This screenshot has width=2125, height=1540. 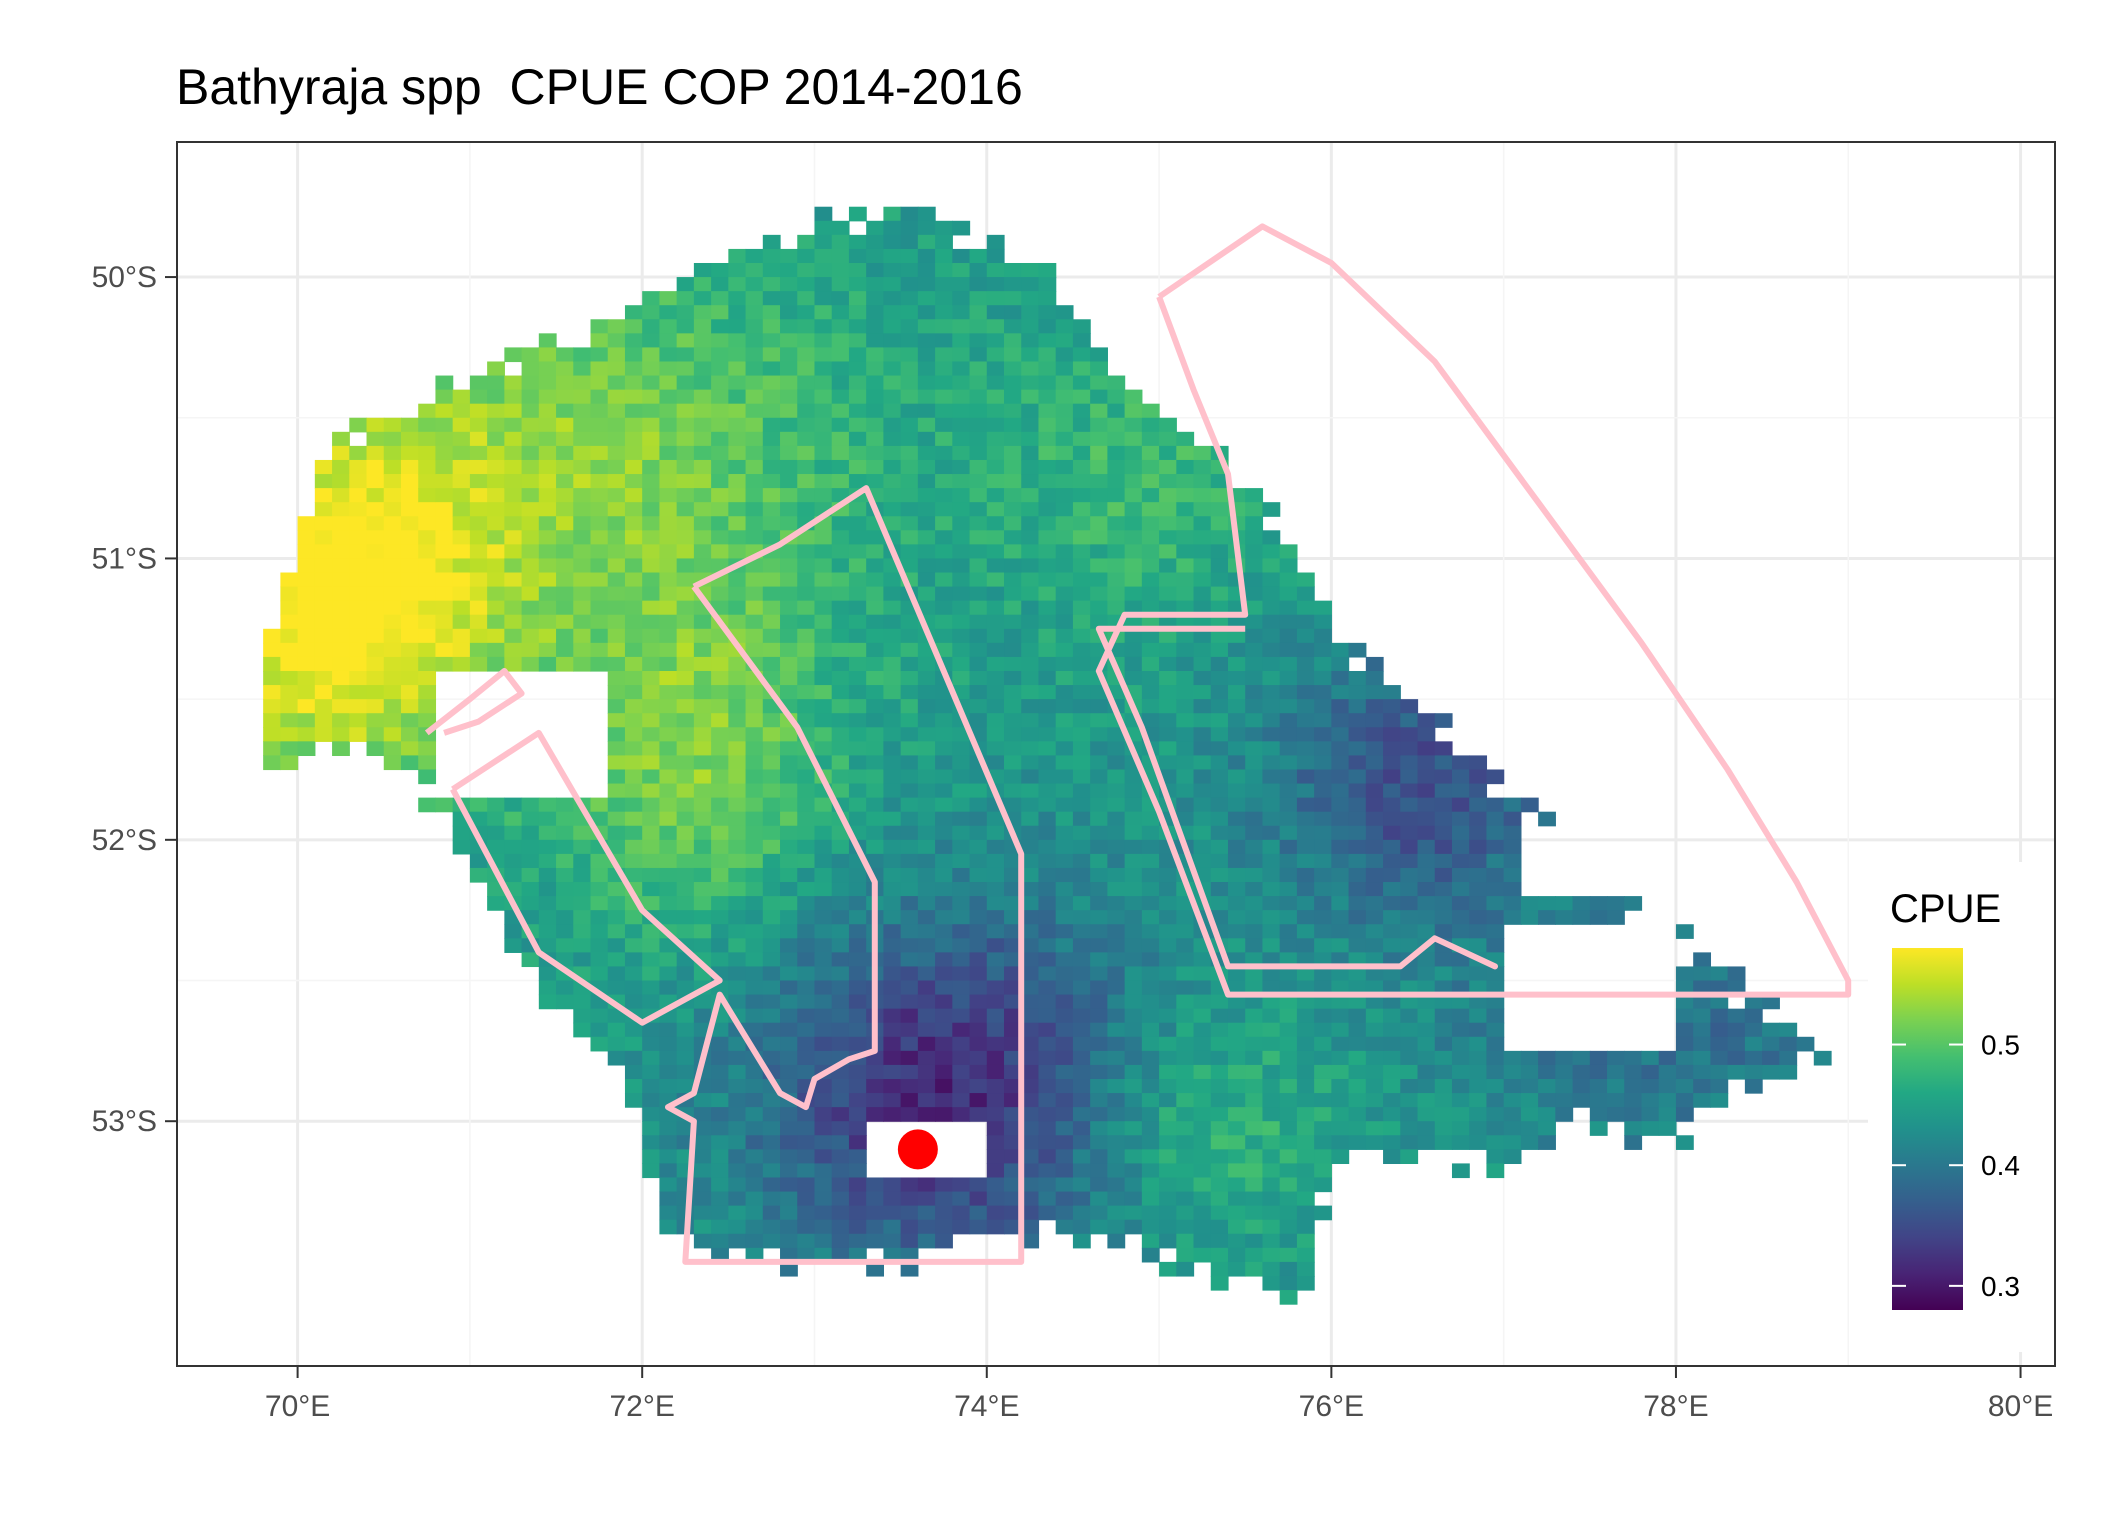 I want to click on x-axis-tick-label: 70°E, so click(x=297, y=1406).